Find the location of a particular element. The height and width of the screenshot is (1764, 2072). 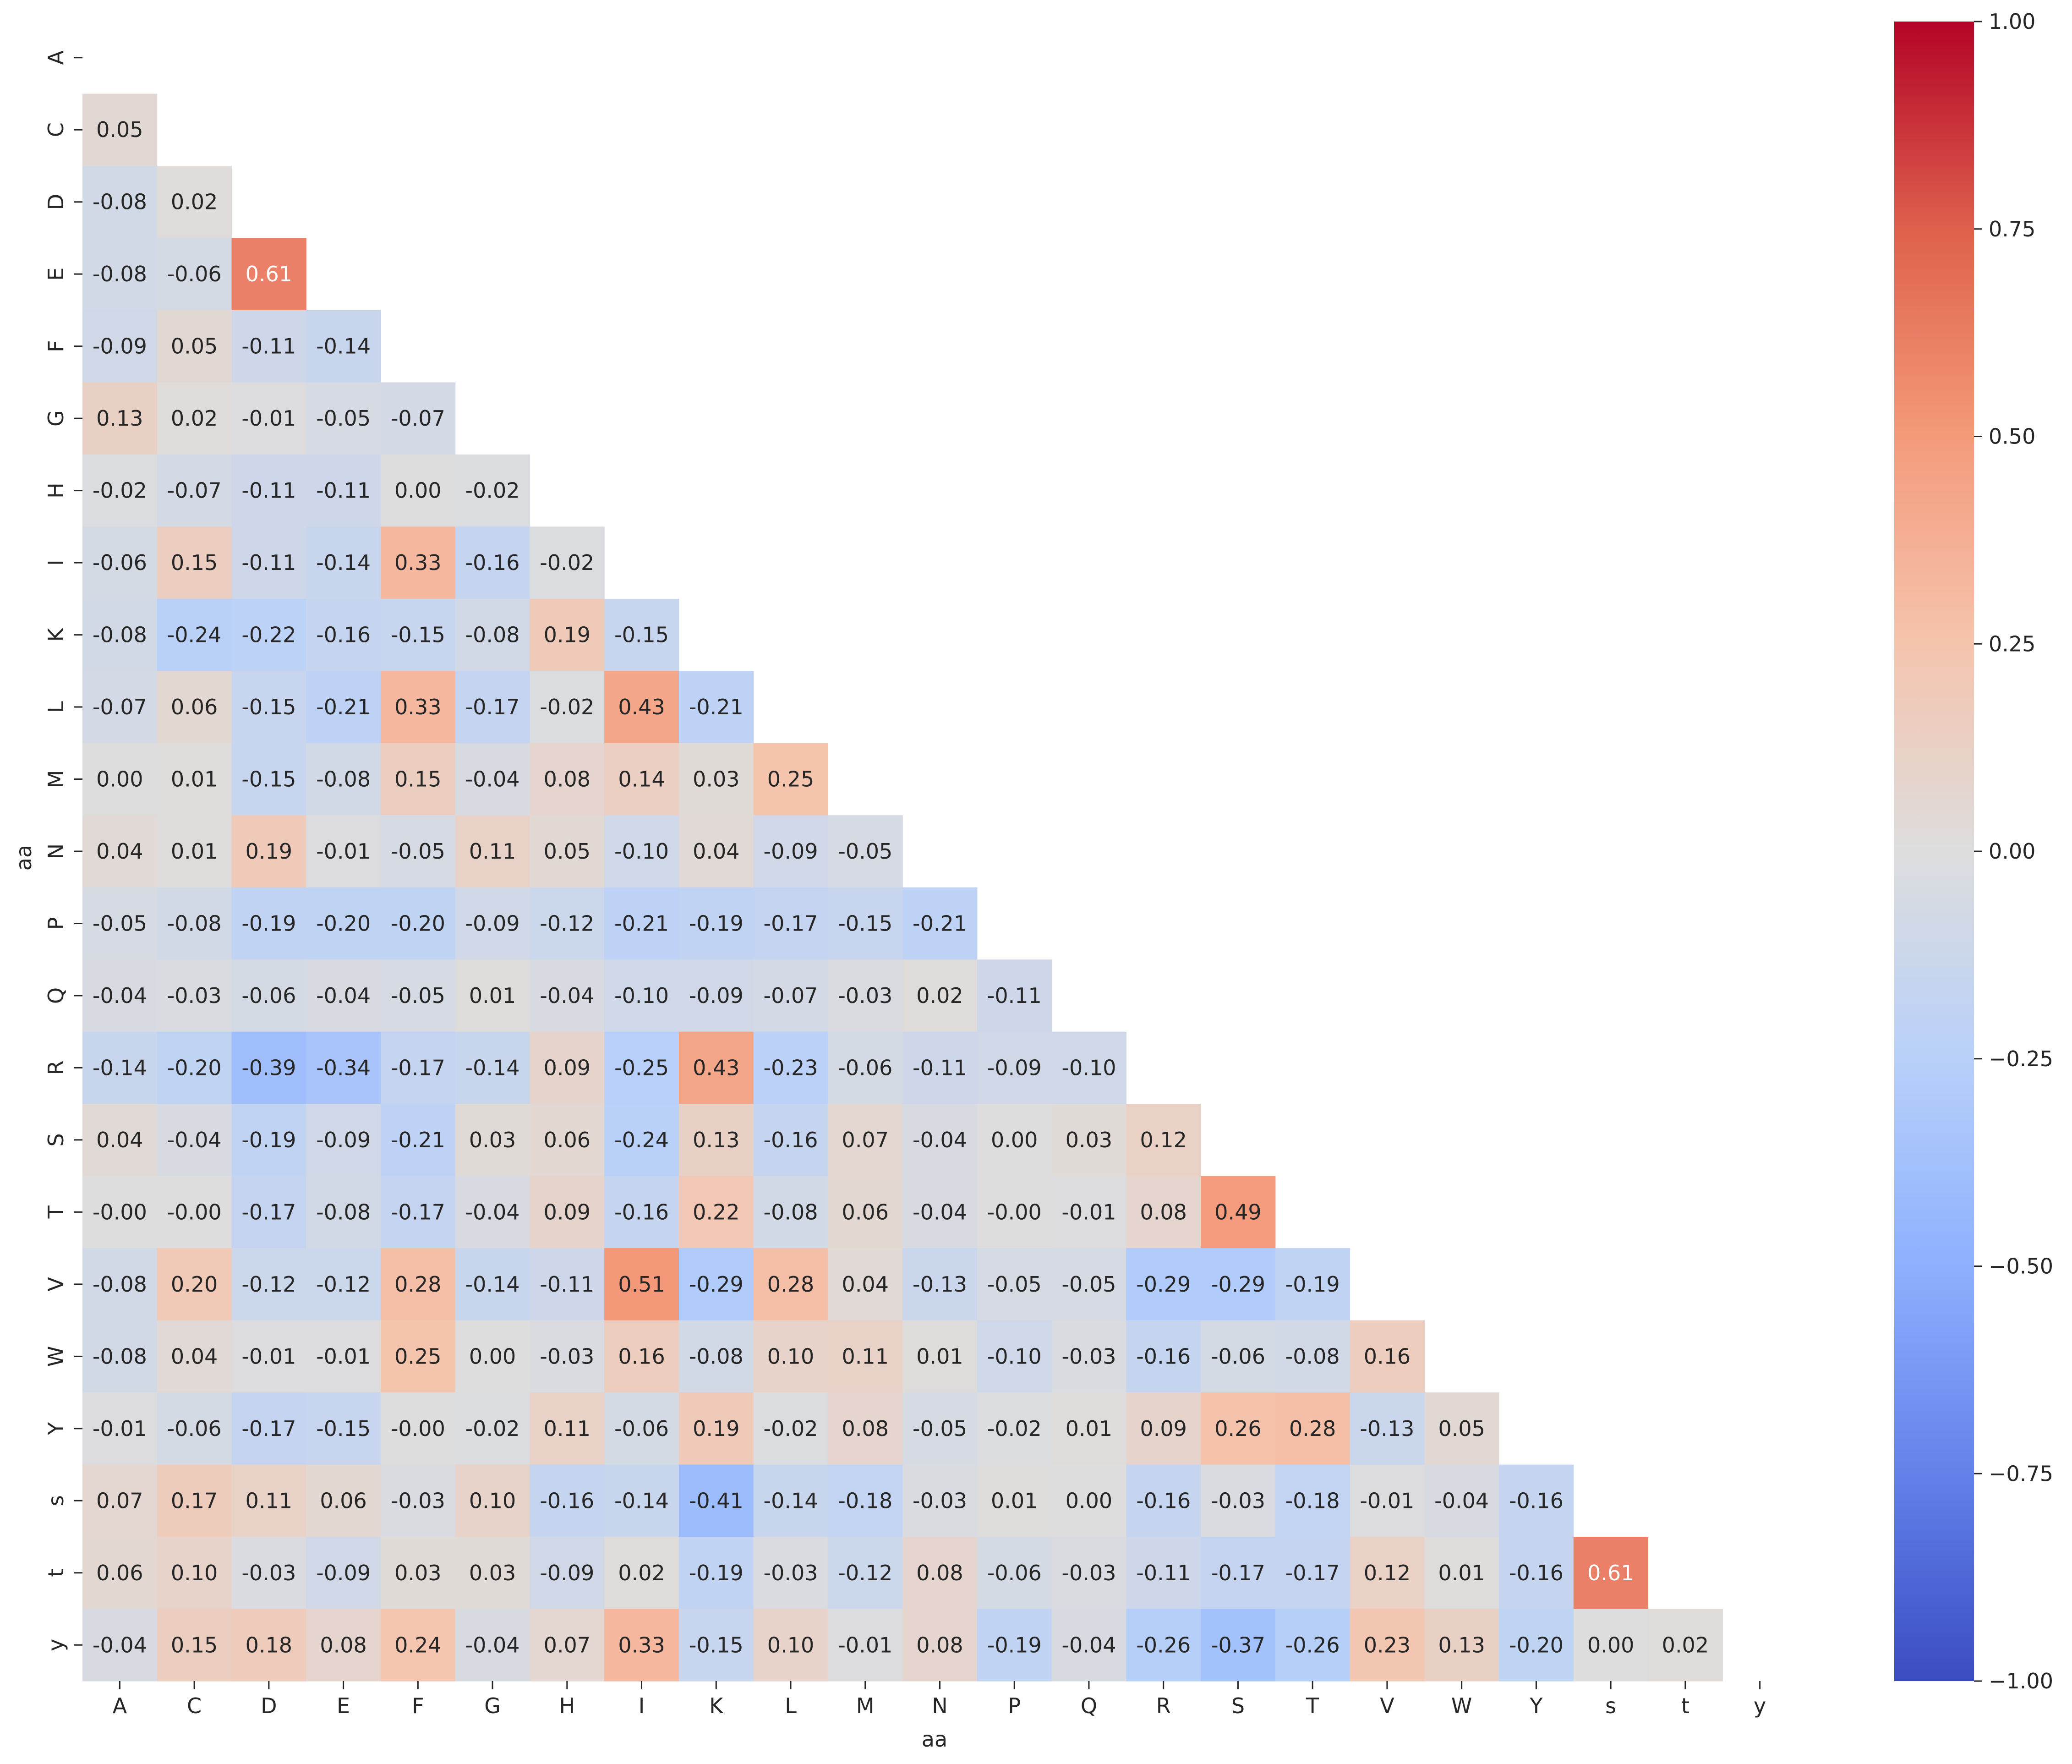

x-tick-label: y is located at coordinates (1760, 1705).